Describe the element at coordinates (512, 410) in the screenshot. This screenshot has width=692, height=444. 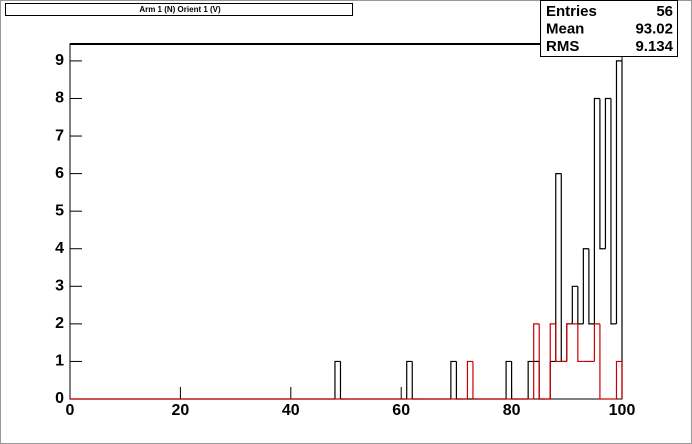
I see `x-tick-label: 80` at that location.